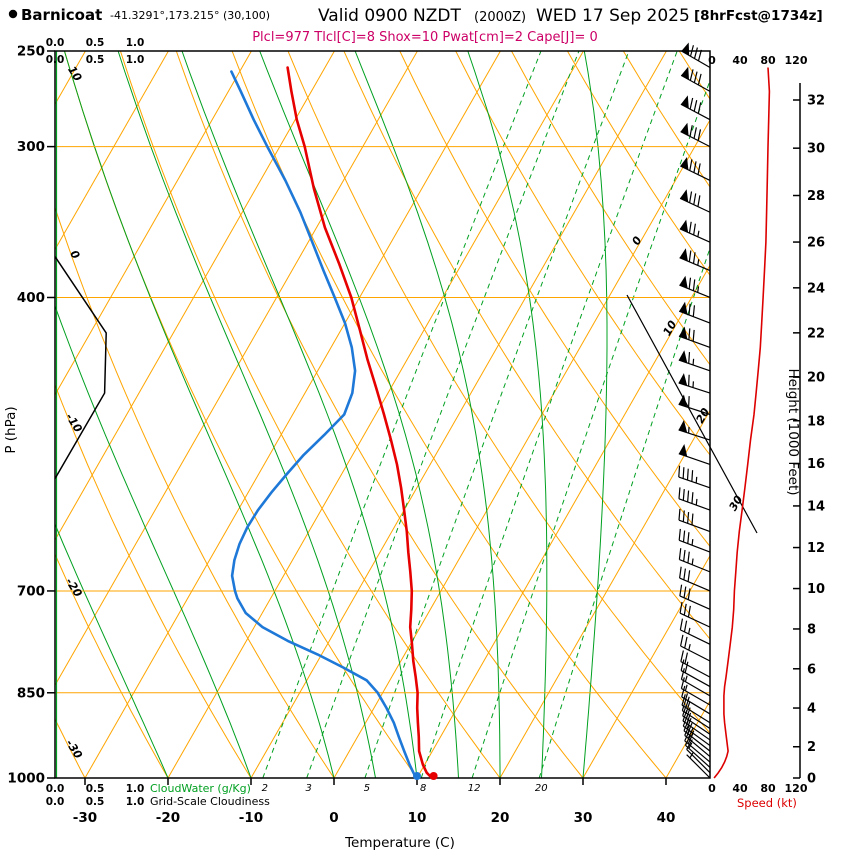  What do you see at coordinates (31, 591) in the screenshot?
I see `svg-text: 700` at bounding box center [31, 591].